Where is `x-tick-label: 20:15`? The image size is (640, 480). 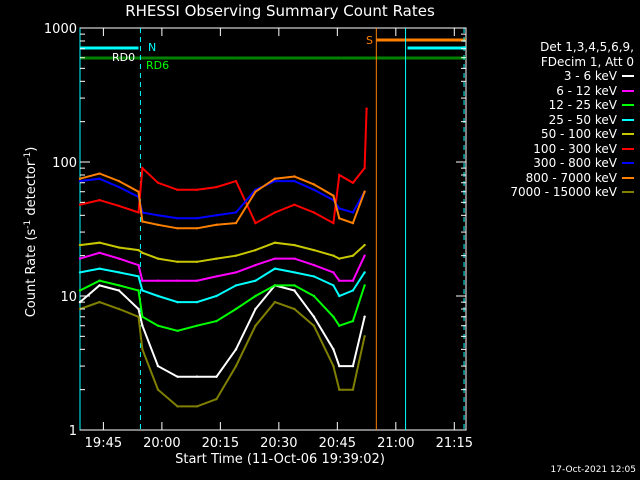
x-tick-label: 20:15 is located at coordinates (220, 443).